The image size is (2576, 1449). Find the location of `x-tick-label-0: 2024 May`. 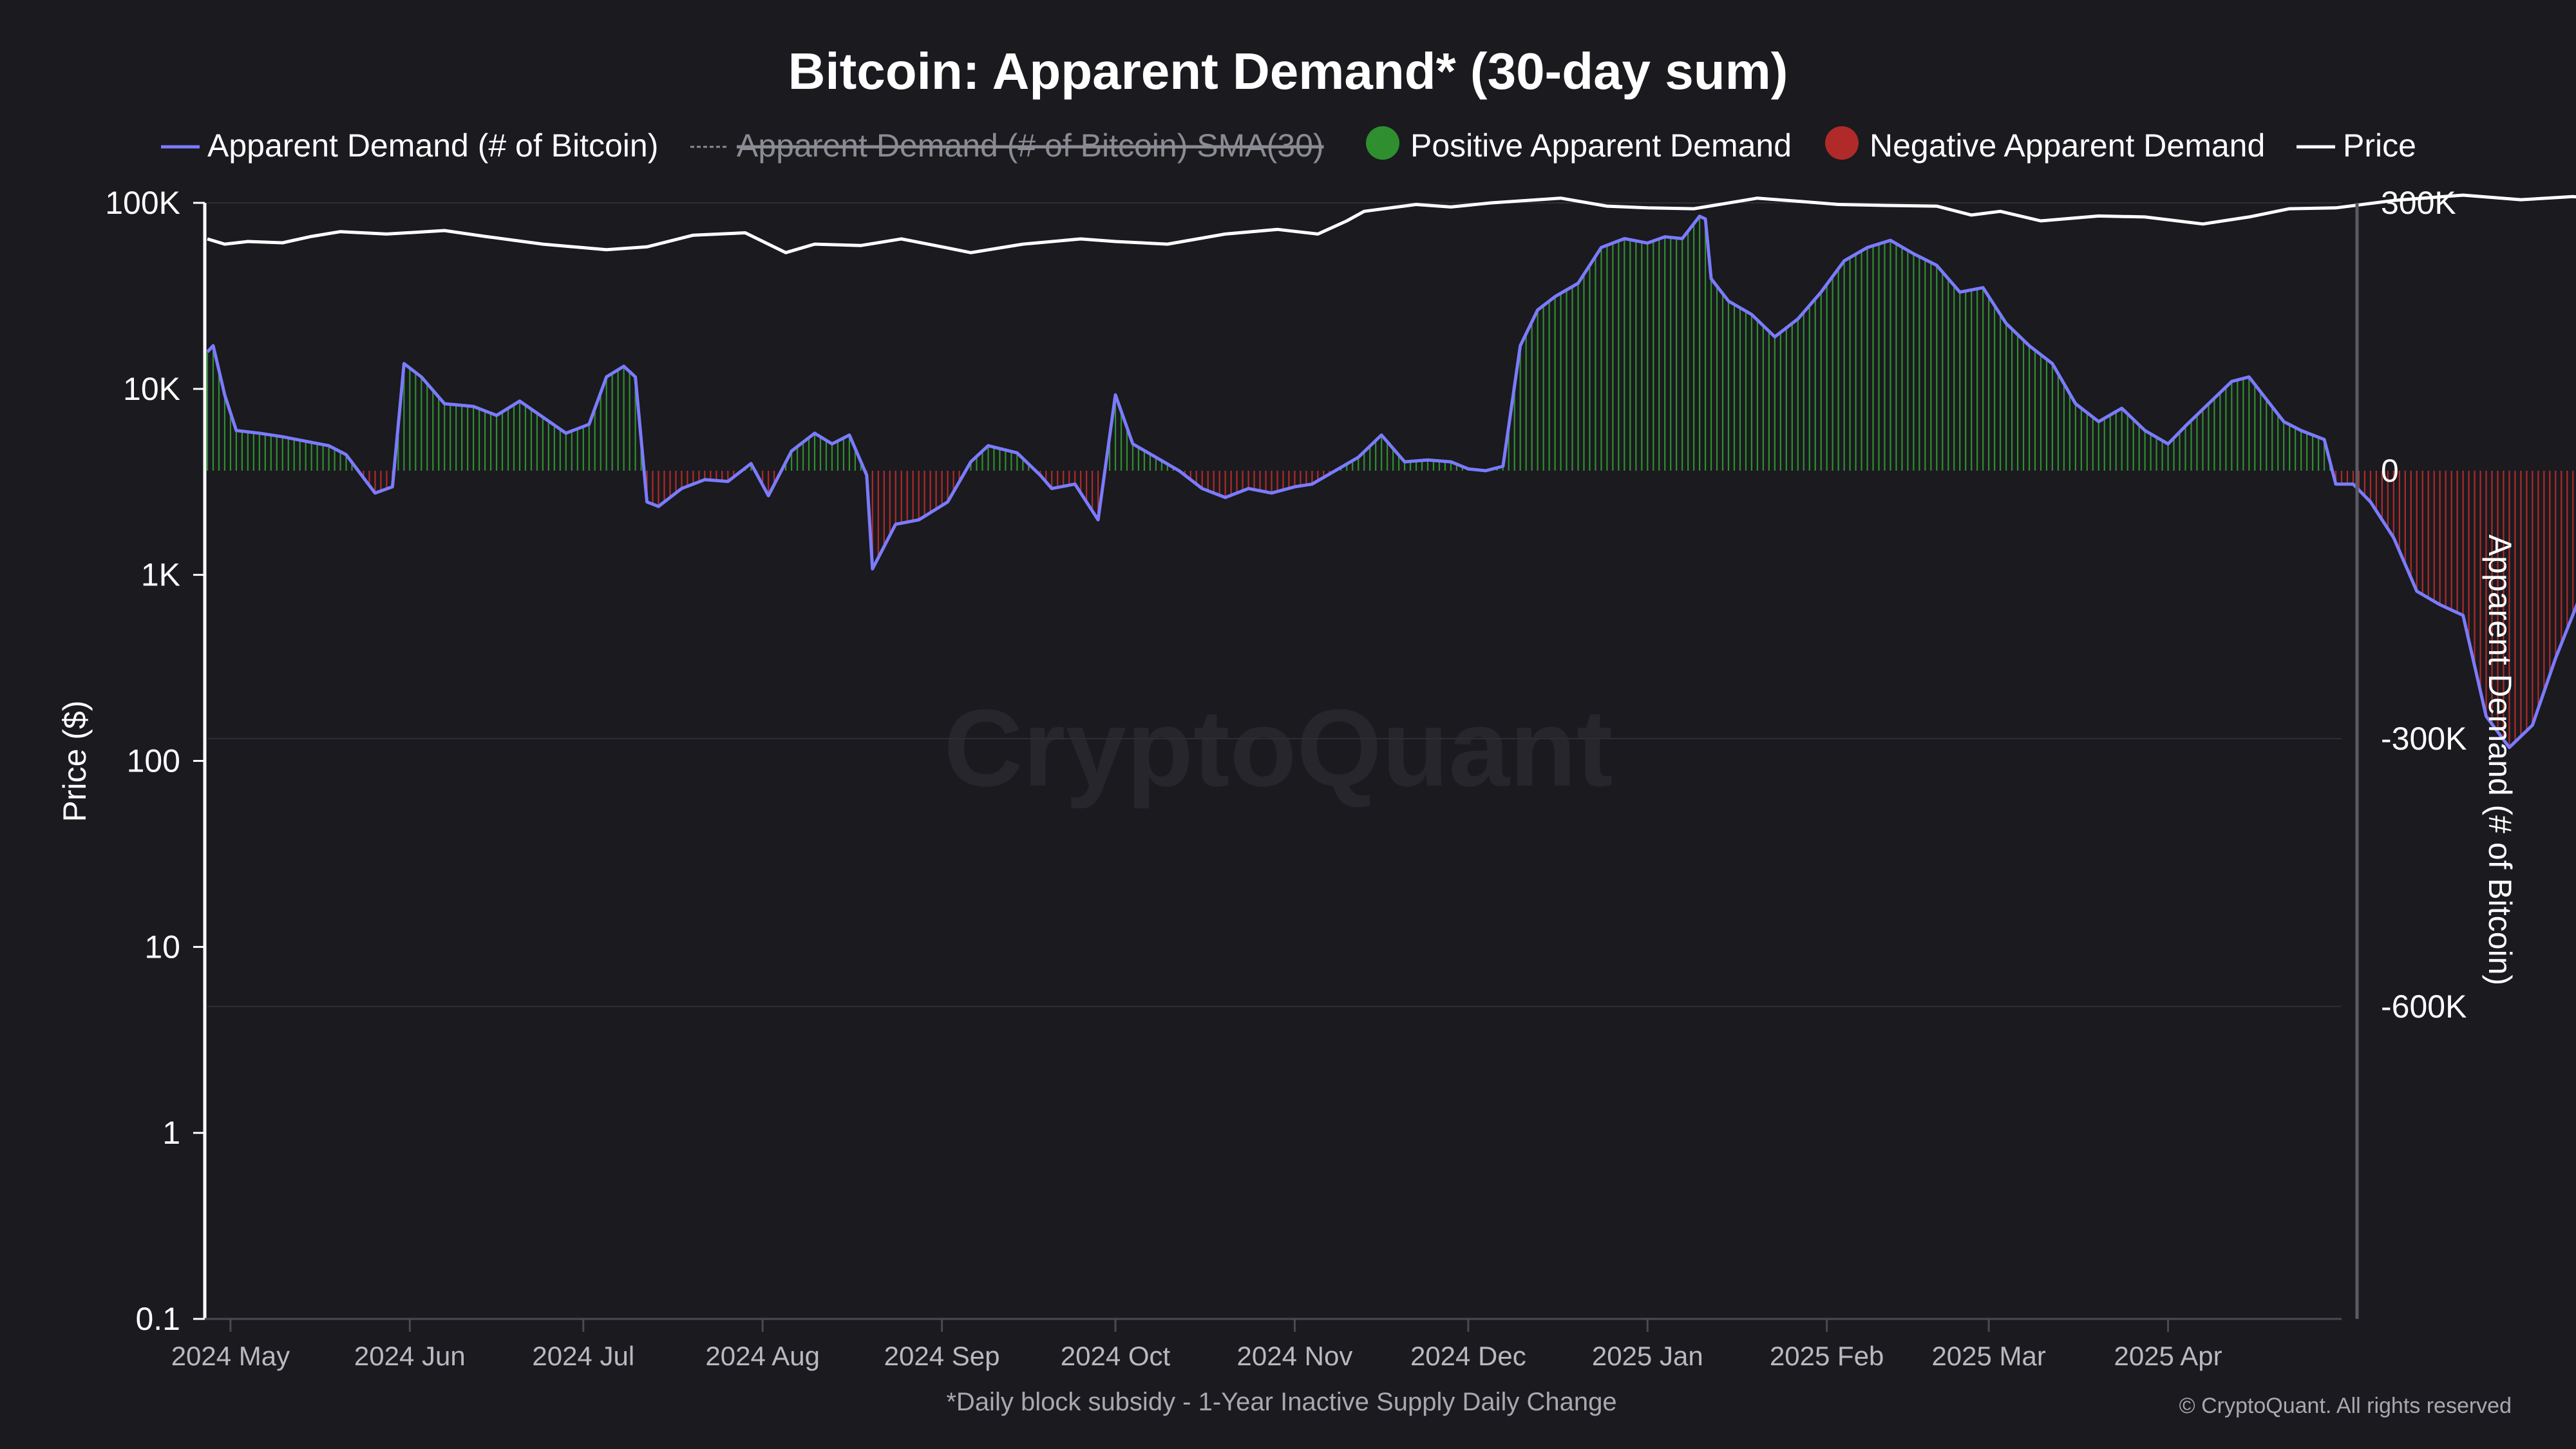

x-tick-label-0: 2024 May is located at coordinates (231, 1356).